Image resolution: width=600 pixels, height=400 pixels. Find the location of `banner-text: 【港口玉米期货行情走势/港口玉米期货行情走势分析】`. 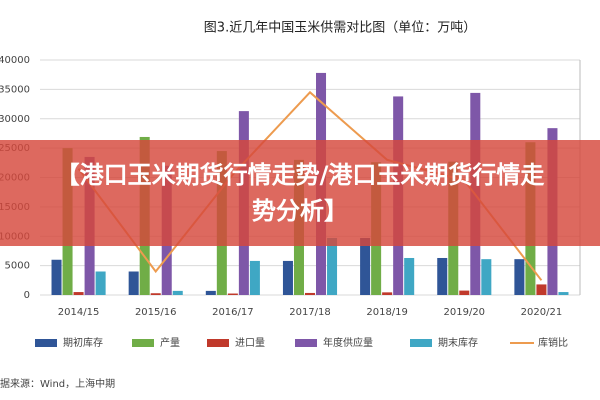

banner-text: 【港口玉米期货行情走势/港口玉米期货行情走势分析】 is located at coordinates (300, 193).